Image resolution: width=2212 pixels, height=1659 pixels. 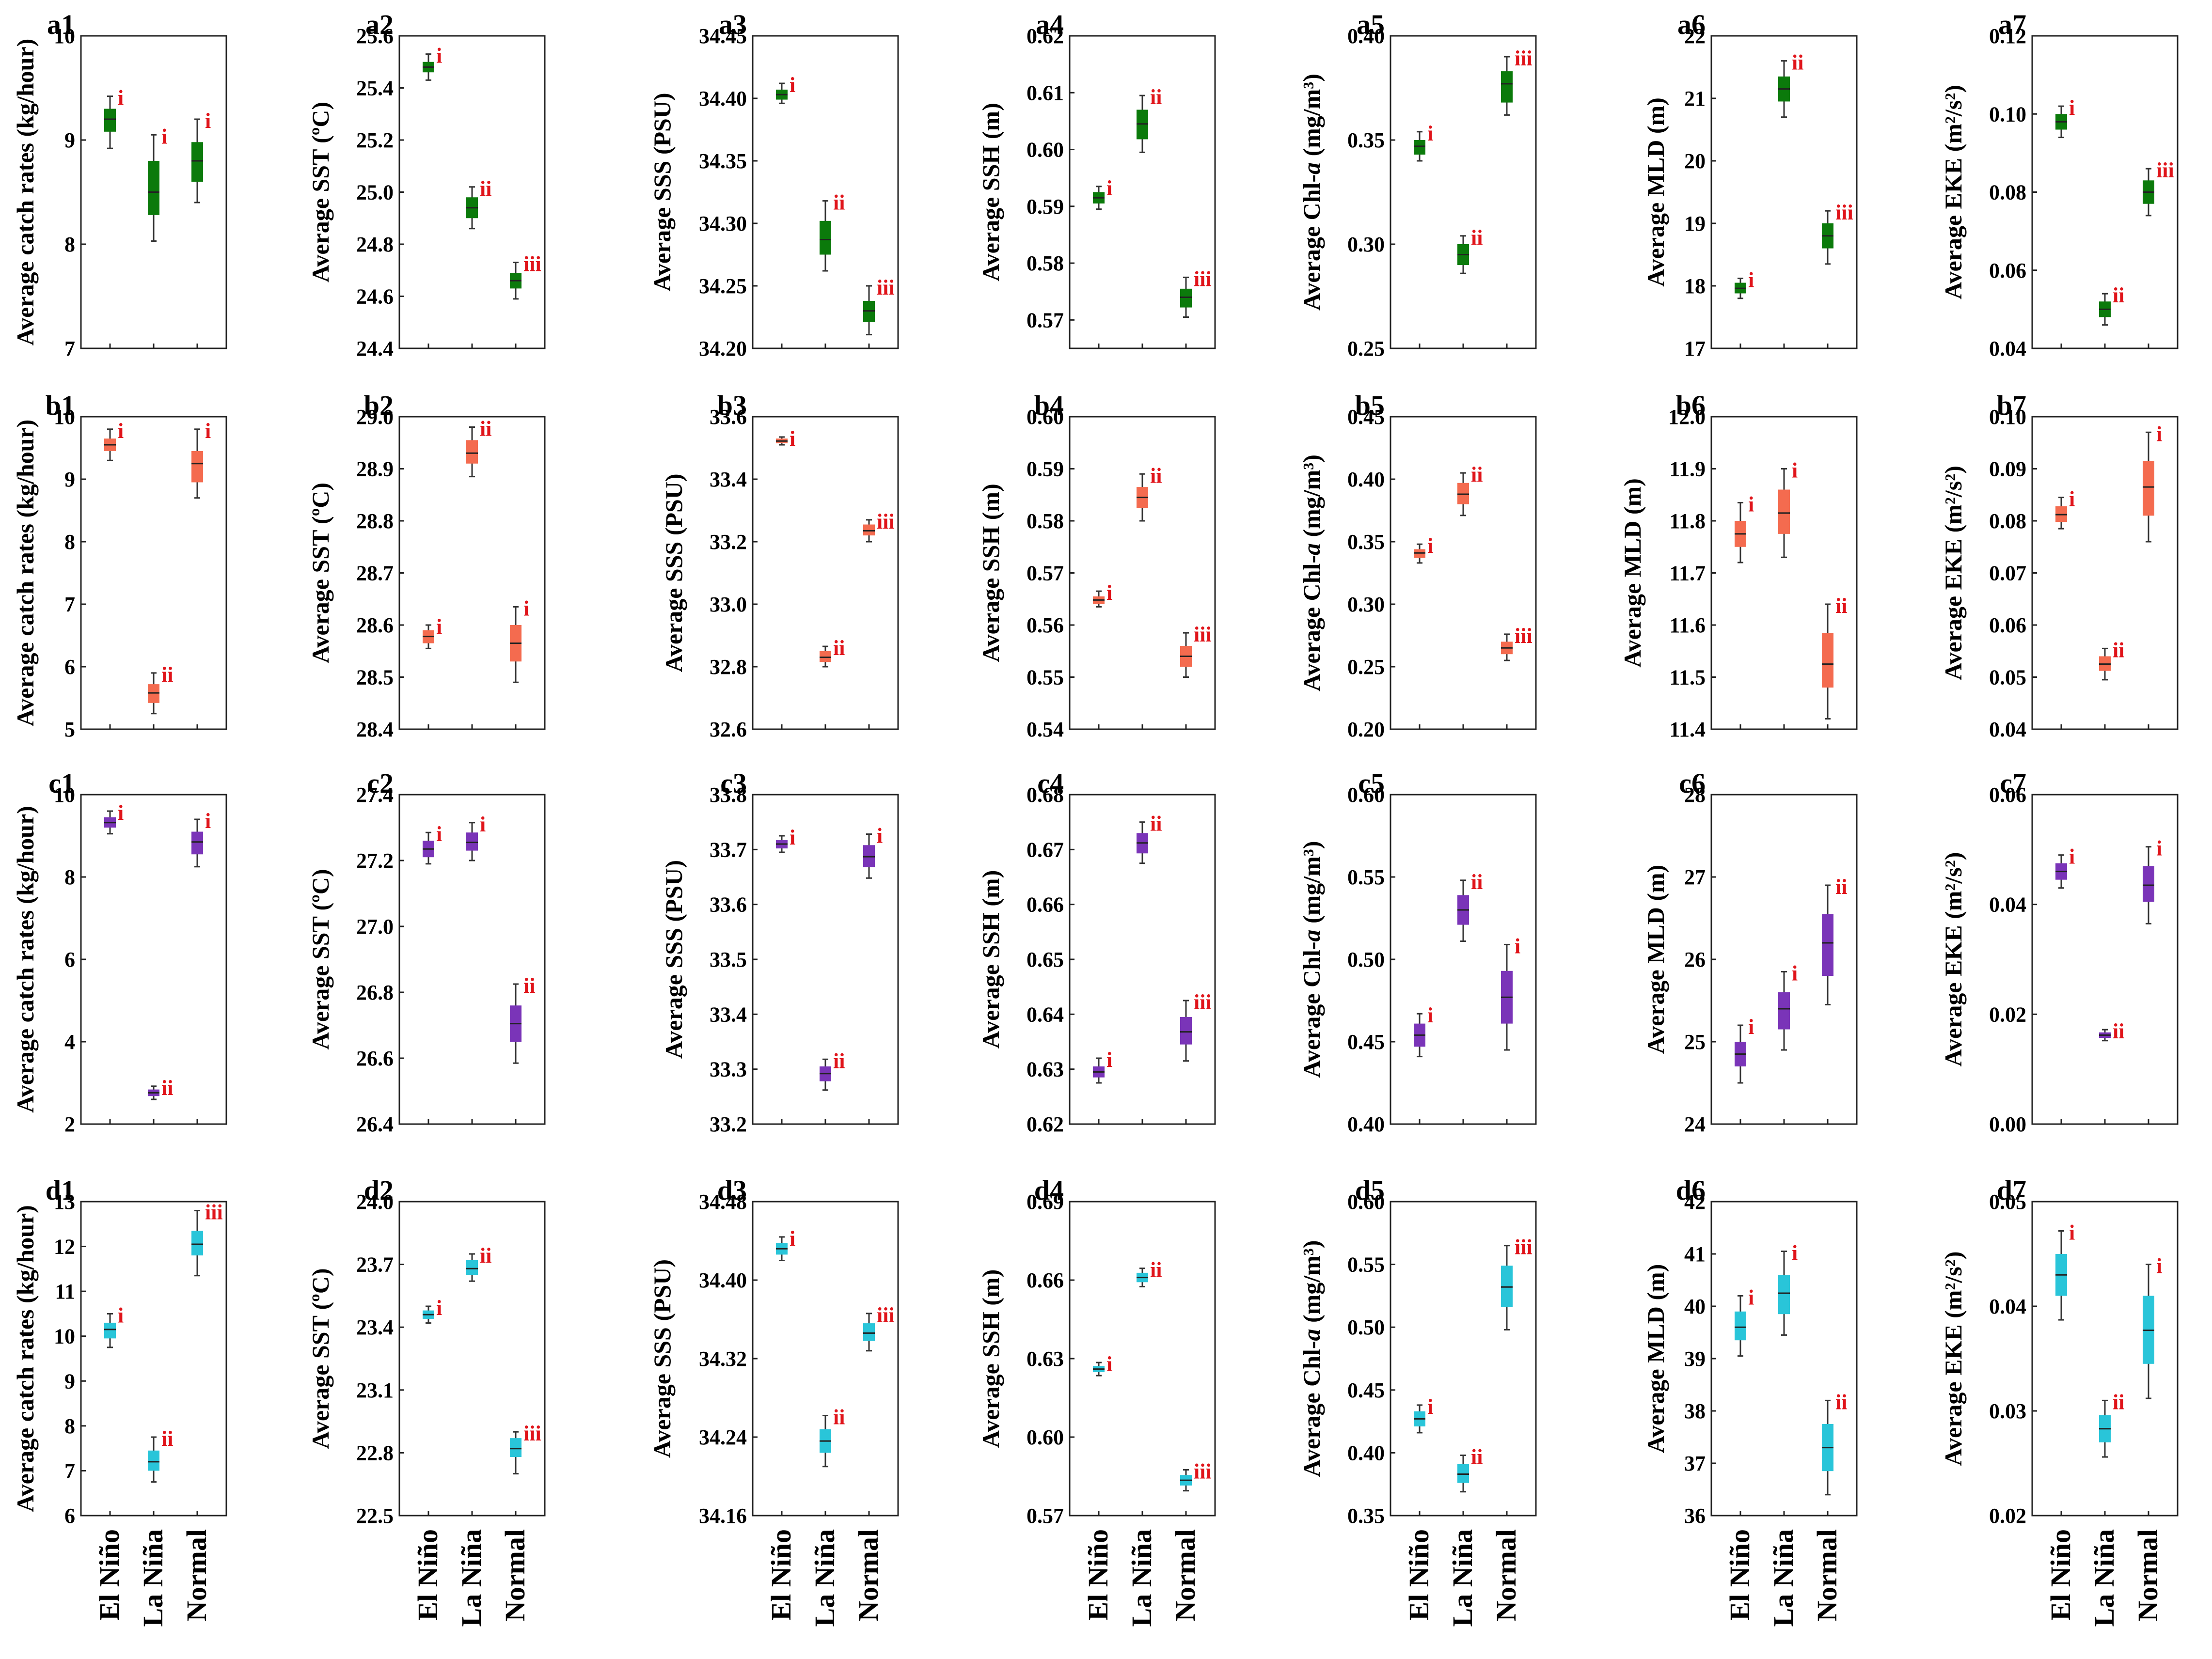 I want to click on y-tick-label: 0.50, so click(x=1366, y=1327).